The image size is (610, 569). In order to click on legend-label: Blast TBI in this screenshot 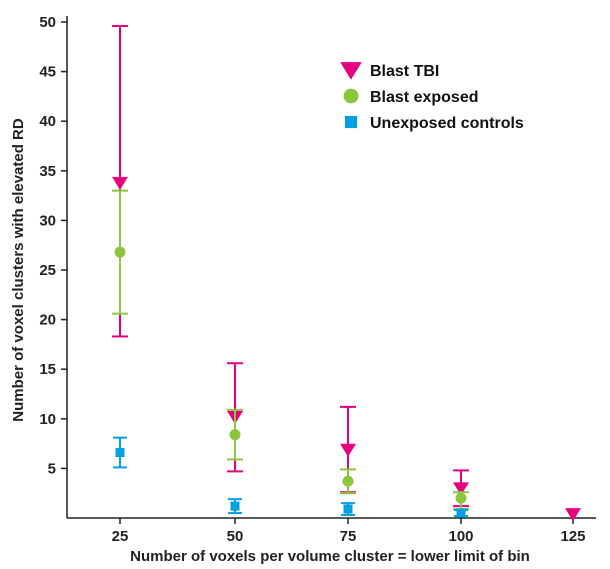, I will do `click(404, 71)`.